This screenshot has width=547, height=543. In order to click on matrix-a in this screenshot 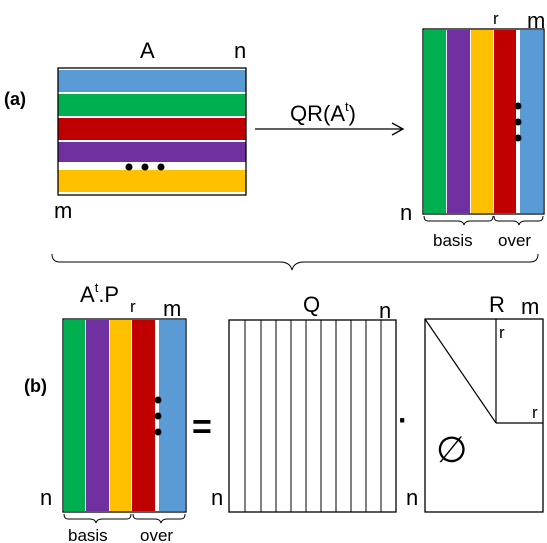, I will do `click(152, 131)`.